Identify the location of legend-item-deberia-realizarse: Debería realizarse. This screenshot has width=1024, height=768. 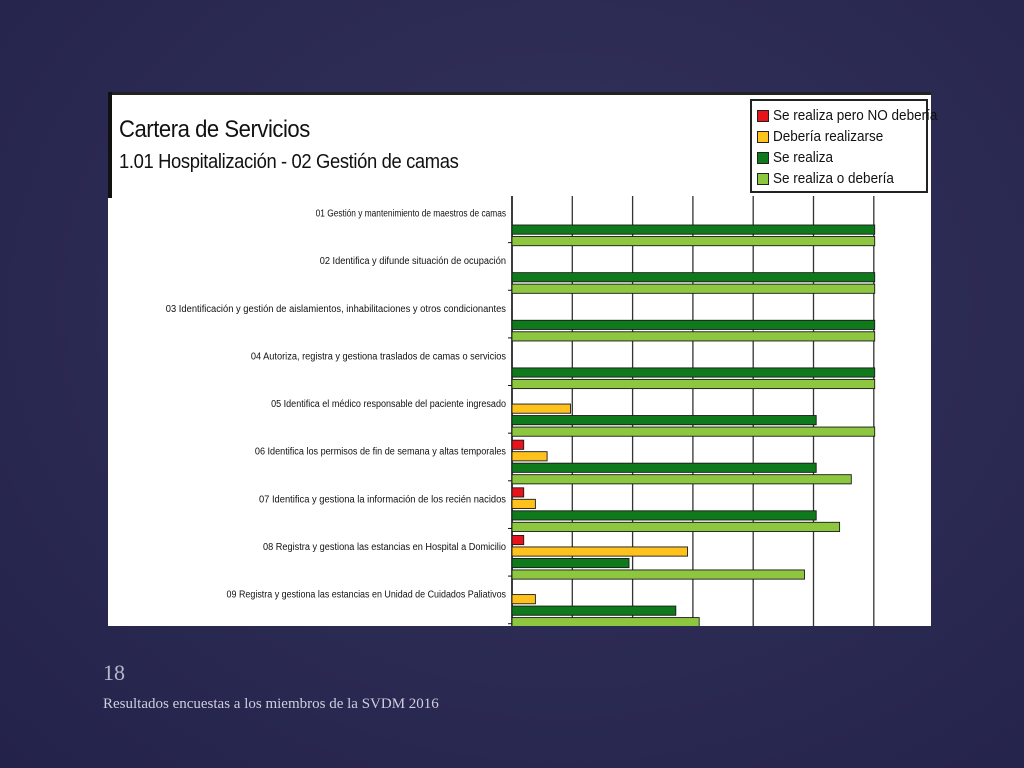
(839, 136).